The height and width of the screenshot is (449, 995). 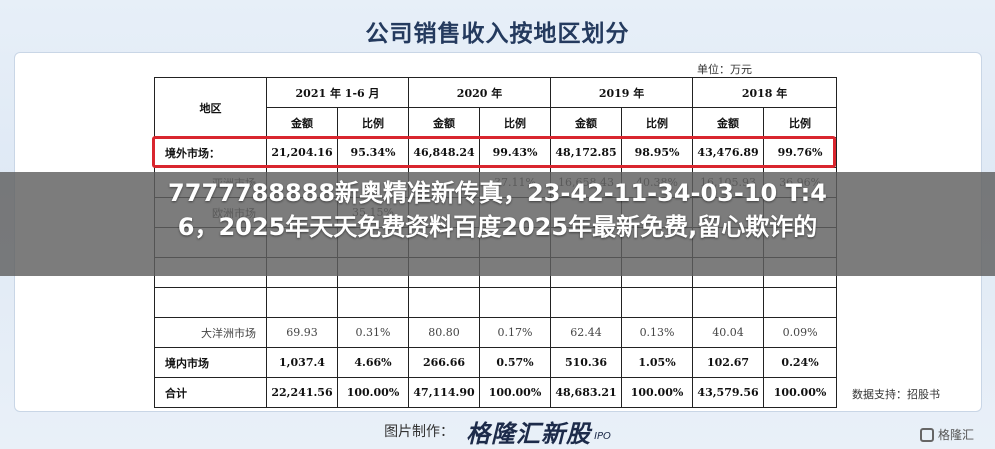 I want to click on amount-cell: 48,172.85, so click(x=586, y=152).